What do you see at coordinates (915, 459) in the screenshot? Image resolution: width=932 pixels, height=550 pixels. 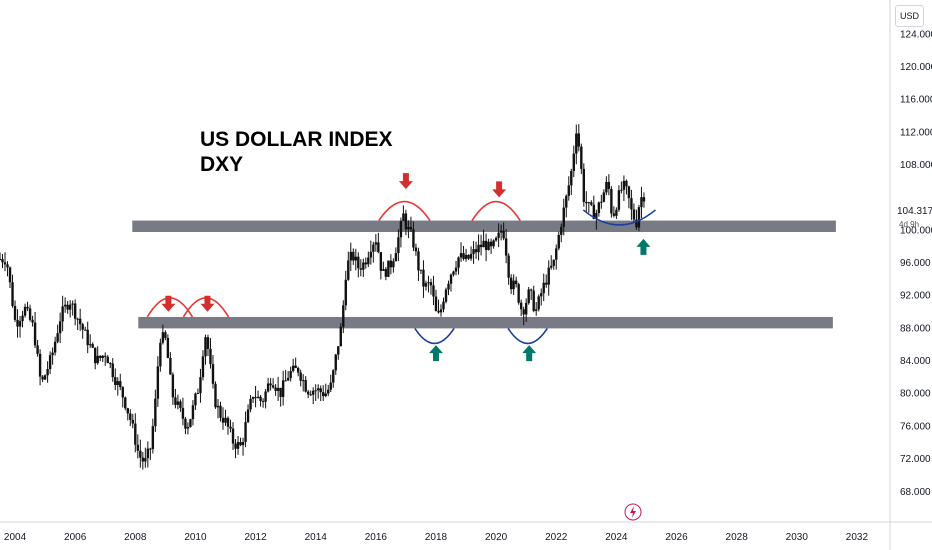 I see `y-tick-label-72.000: 72.000` at bounding box center [915, 459].